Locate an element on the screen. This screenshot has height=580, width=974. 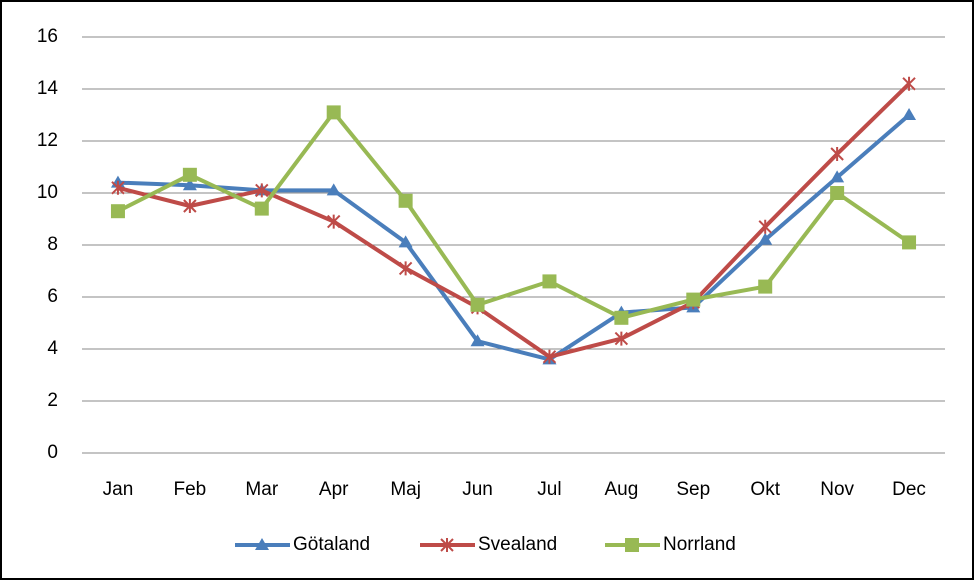
y-tick-label: 10 is located at coordinates (47, 192).